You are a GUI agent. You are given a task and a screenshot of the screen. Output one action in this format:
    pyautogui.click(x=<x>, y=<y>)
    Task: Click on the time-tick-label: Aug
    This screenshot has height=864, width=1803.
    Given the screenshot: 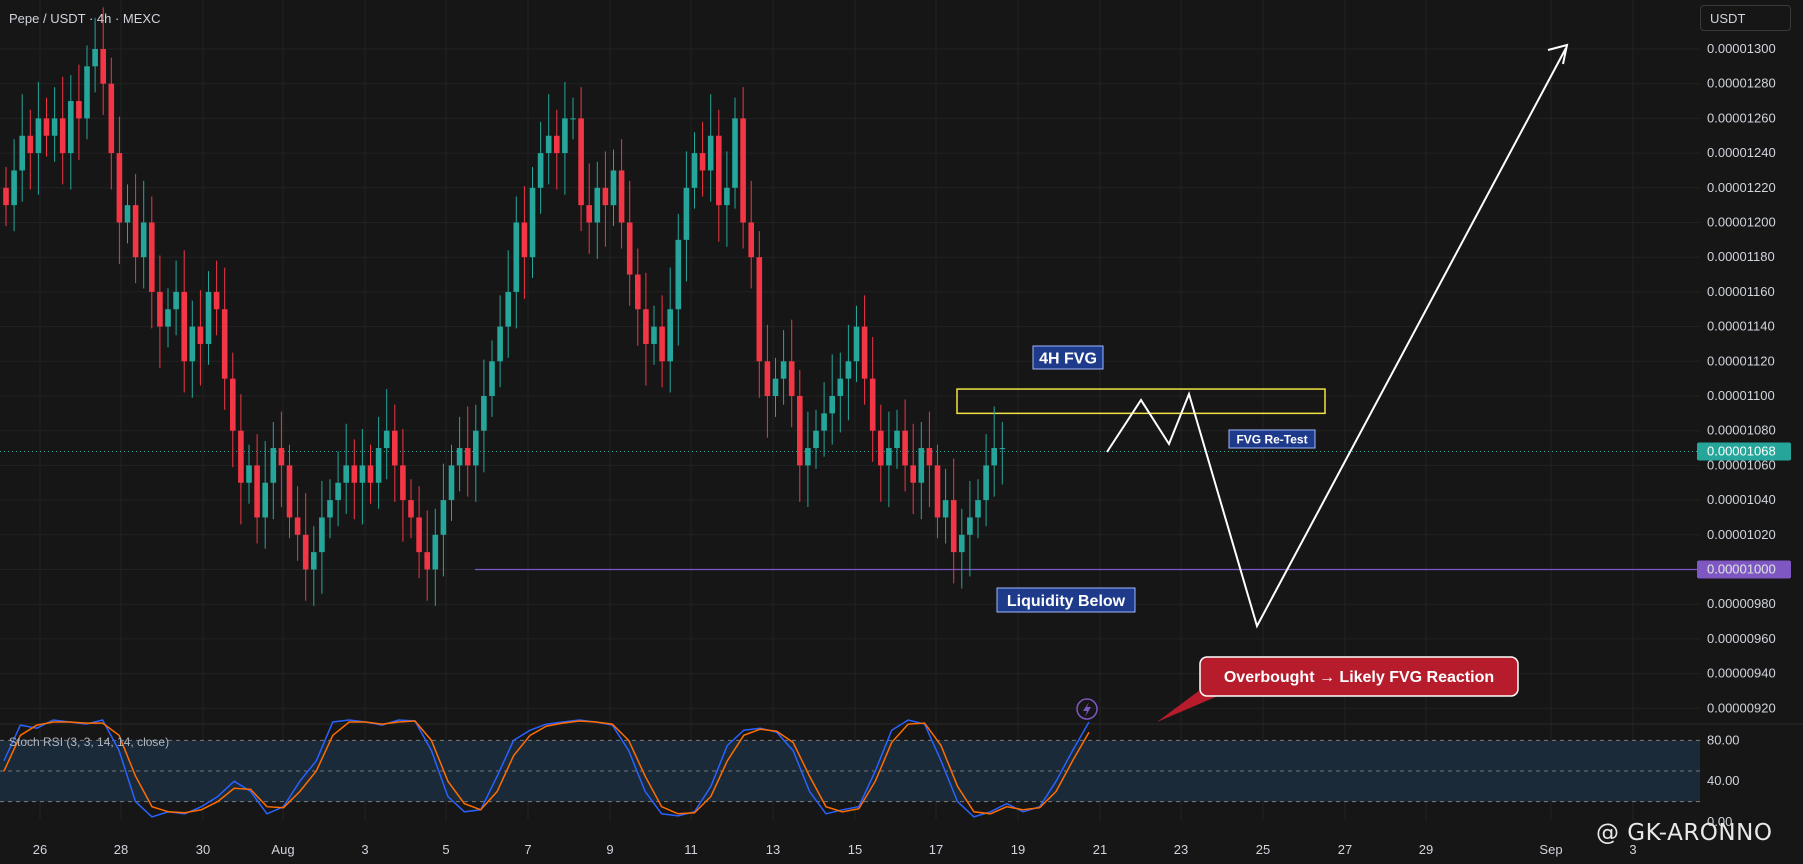 What is the action you would take?
    pyautogui.click(x=282, y=849)
    